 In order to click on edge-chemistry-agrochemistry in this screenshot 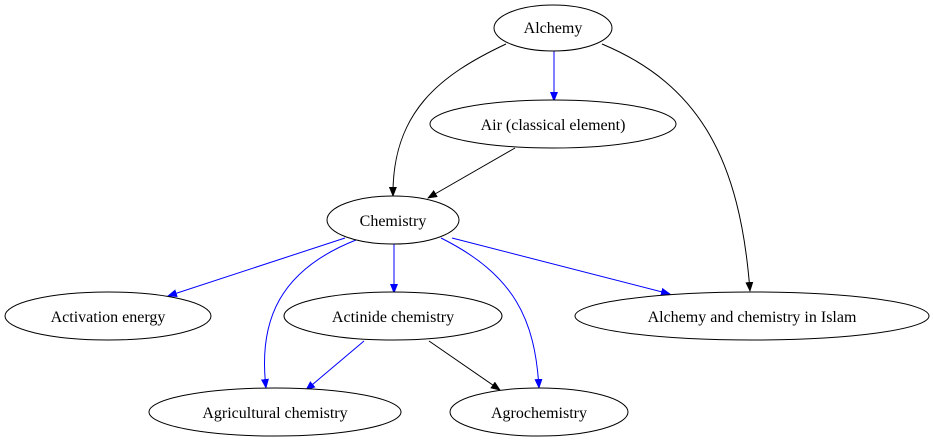, I will do `click(491, 313)`.